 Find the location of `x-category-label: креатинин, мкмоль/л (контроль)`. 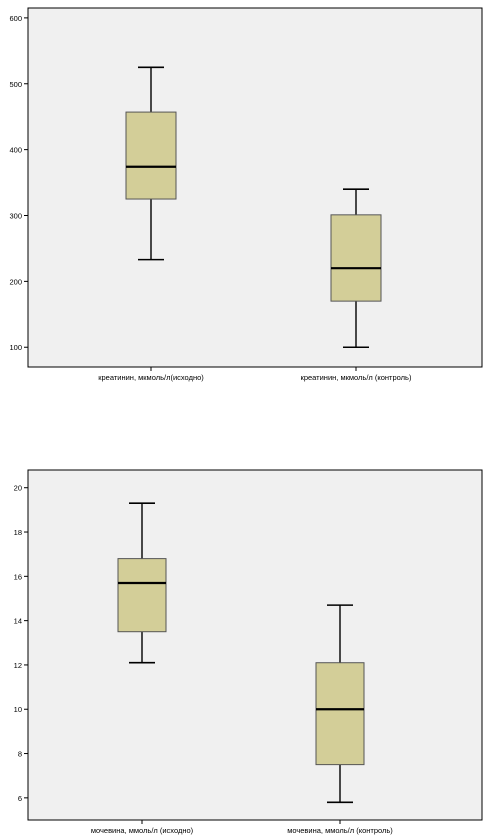

x-category-label: креатинин, мкмоль/л (контроль) is located at coordinates (356, 377).